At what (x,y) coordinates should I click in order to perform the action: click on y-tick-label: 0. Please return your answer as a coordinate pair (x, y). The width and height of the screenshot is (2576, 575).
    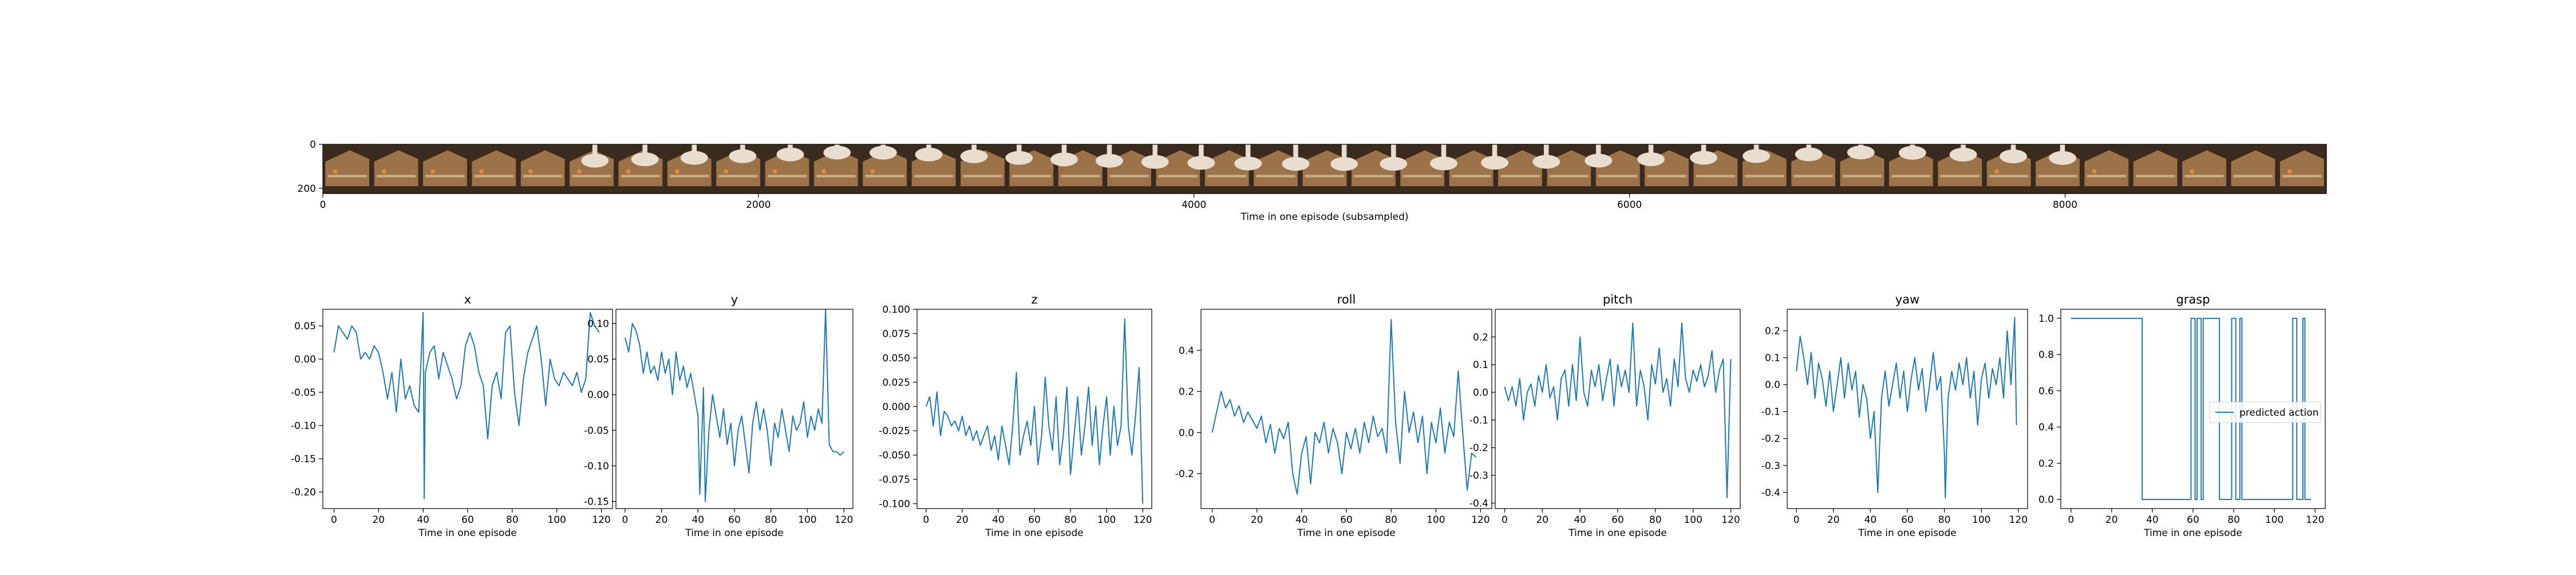
    Looking at the image, I should click on (313, 145).